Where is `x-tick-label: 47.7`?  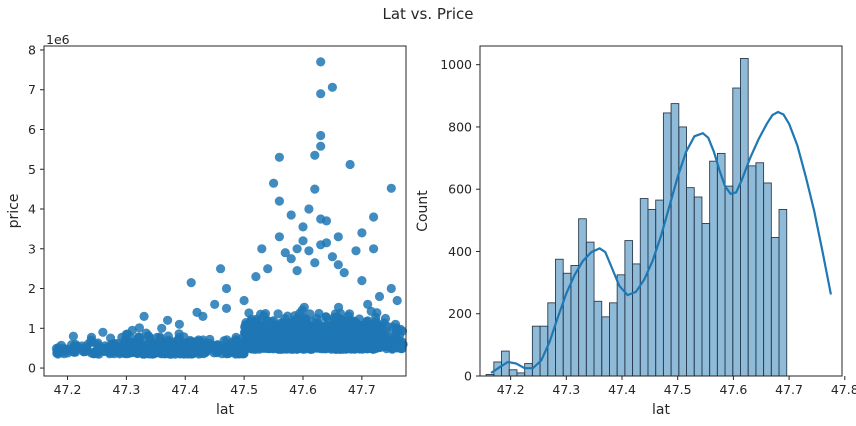 x-tick-label: 47.7 is located at coordinates (362, 389).